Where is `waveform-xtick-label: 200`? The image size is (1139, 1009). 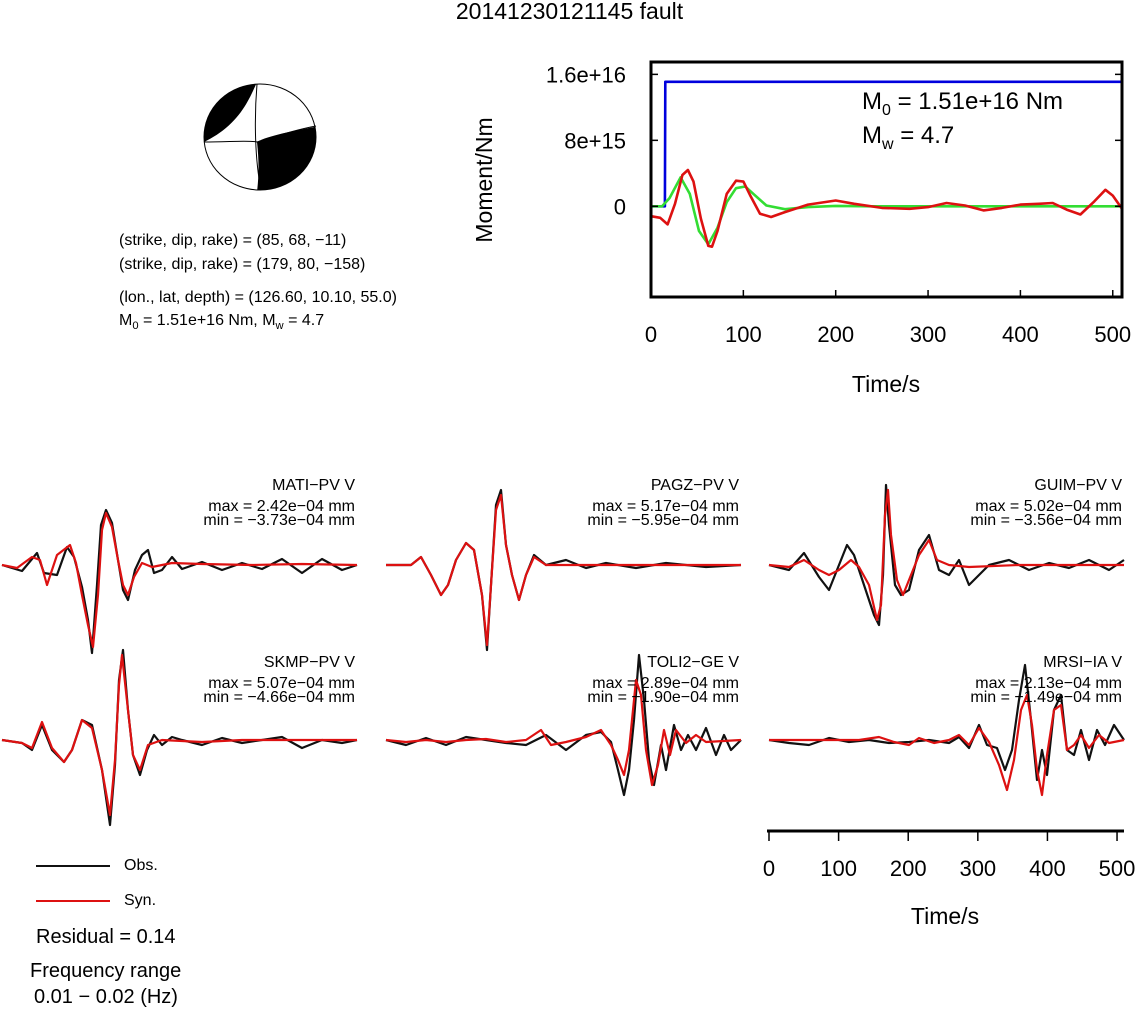 waveform-xtick-label: 200 is located at coordinates (908, 868).